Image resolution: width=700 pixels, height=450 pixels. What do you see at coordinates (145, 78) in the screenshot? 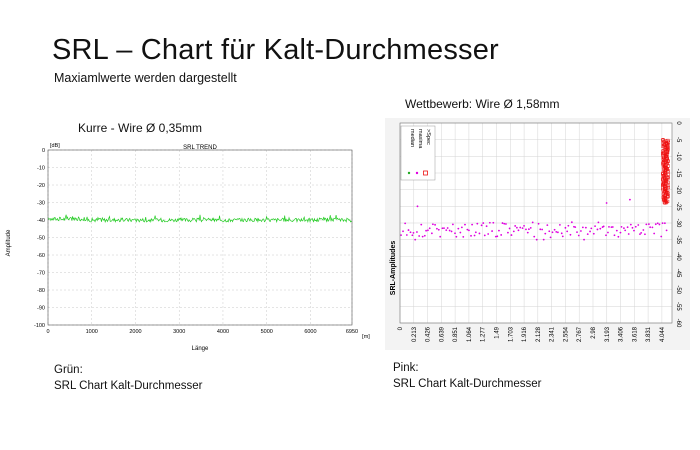
I see `slide-subtitle: Maxiamlwerte werden dargestellt` at bounding box center [145, 78].